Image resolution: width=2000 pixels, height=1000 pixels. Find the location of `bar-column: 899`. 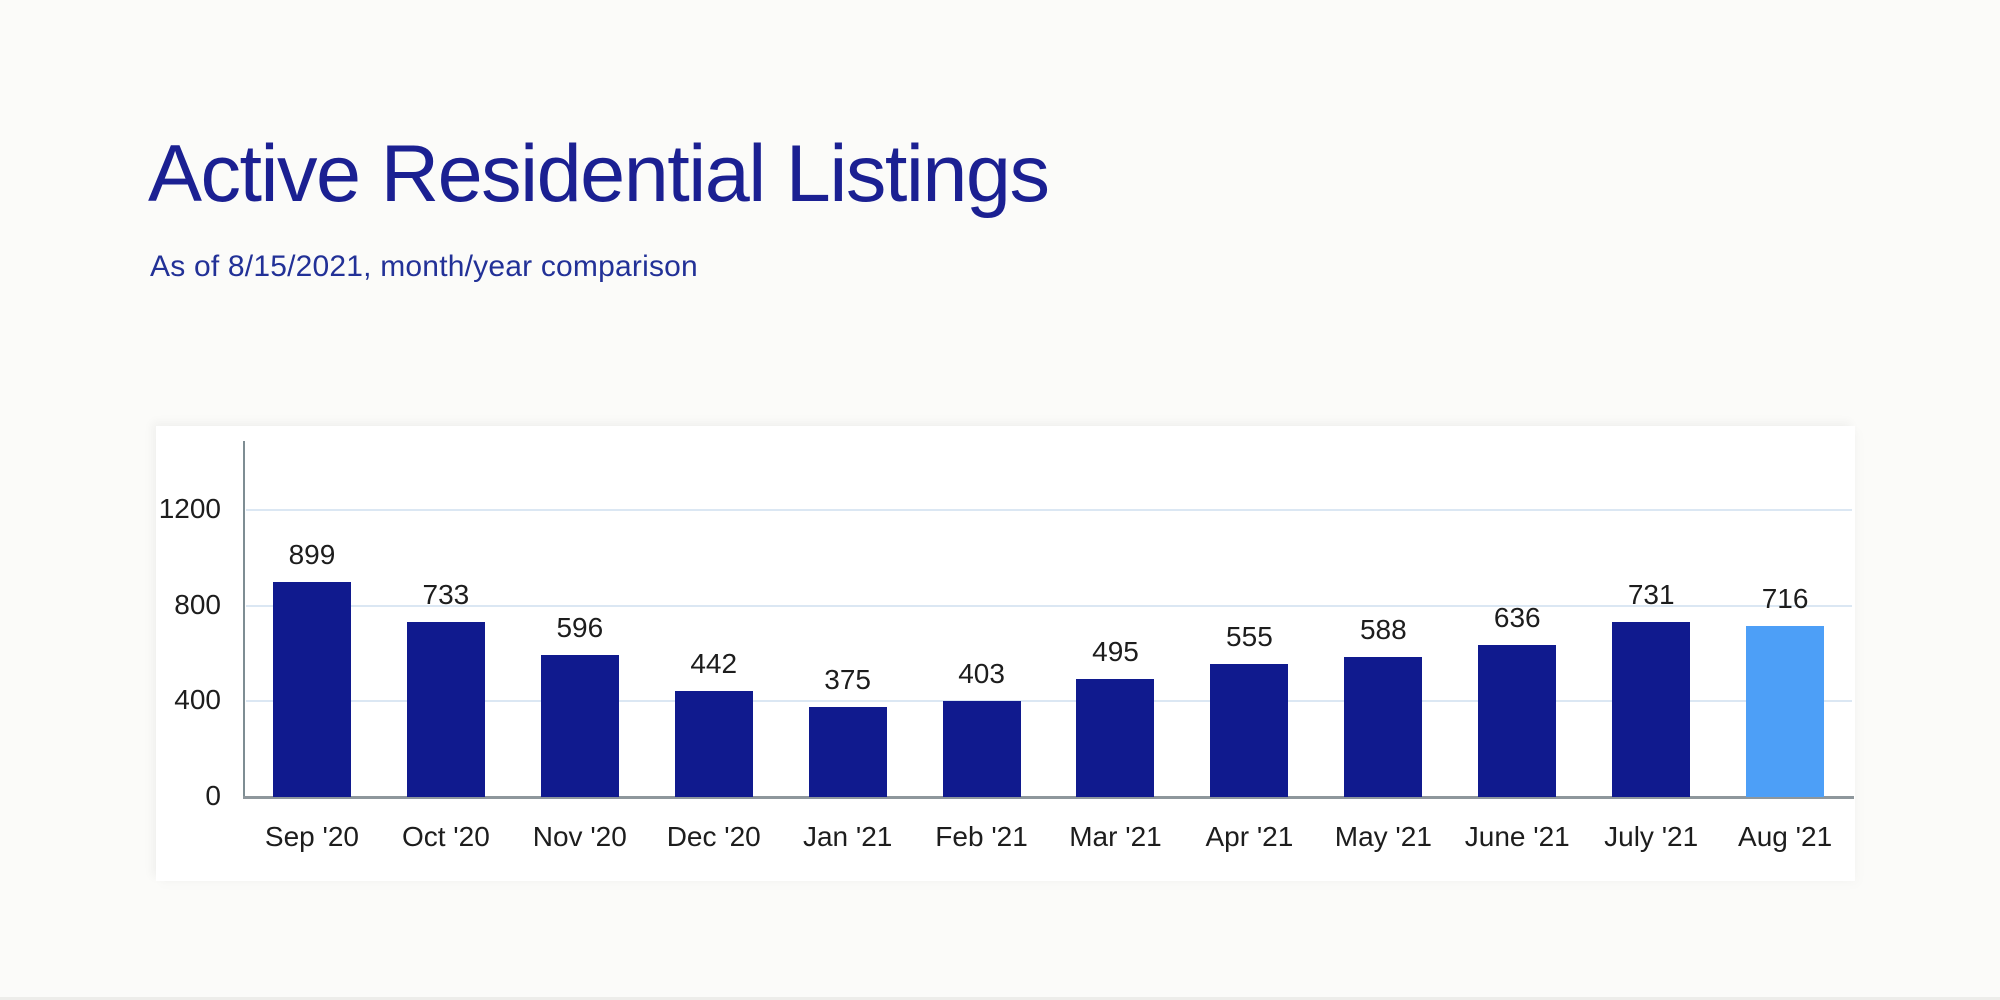

bar-column: 899 is located at coordinates (312, 619).